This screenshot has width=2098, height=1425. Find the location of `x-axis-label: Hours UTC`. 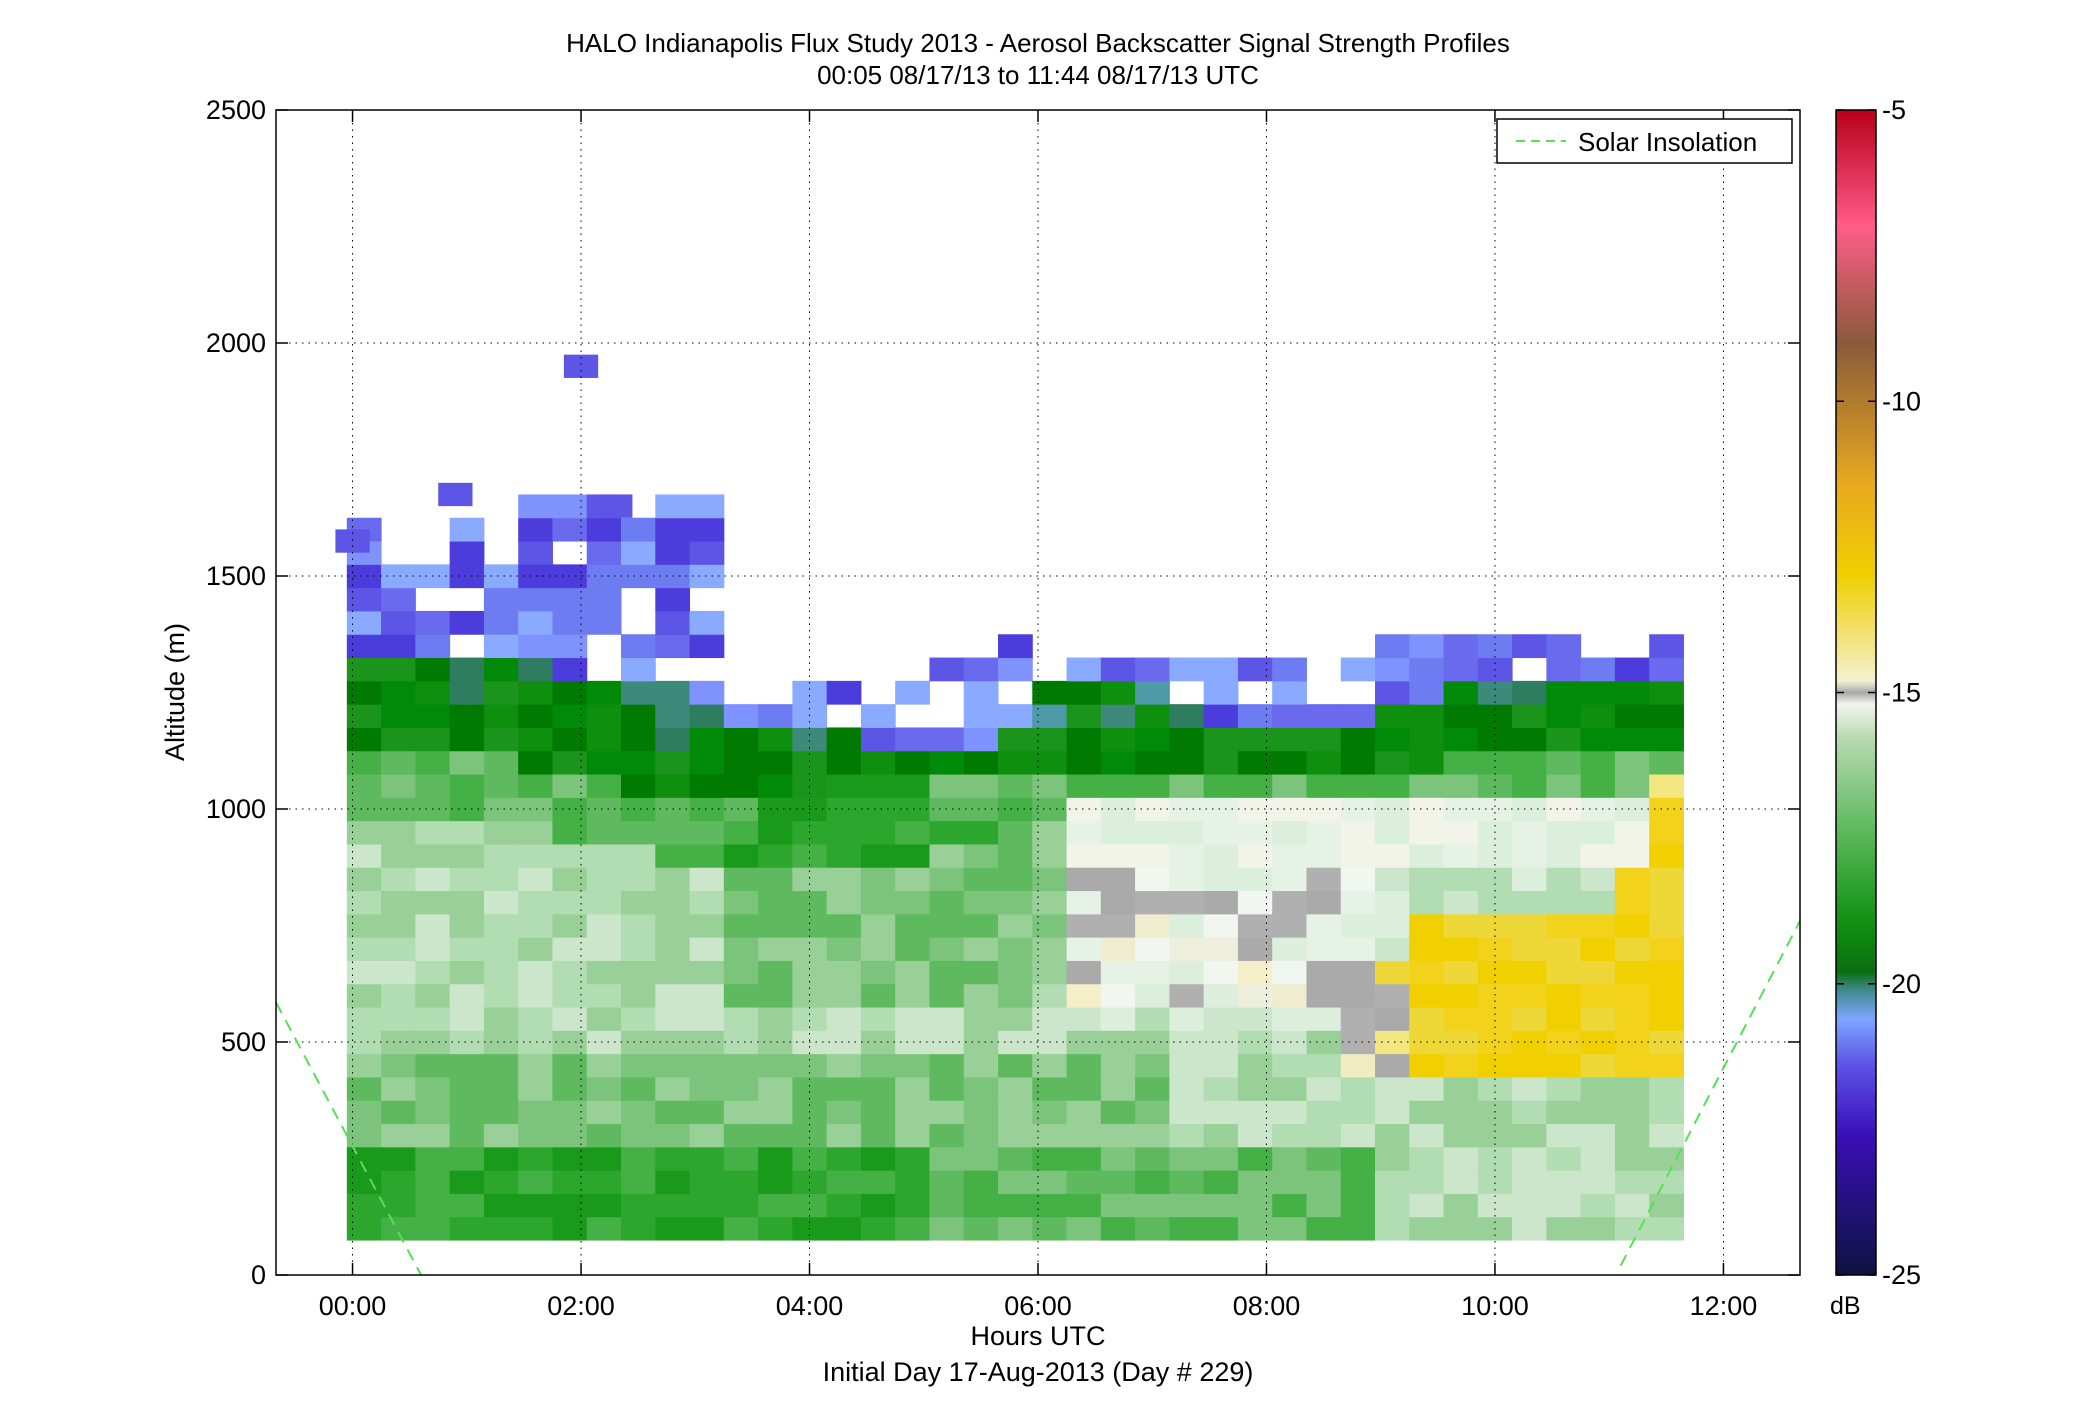

x-axis-label: Hours UTC is located at coordinates (1037, 1336).